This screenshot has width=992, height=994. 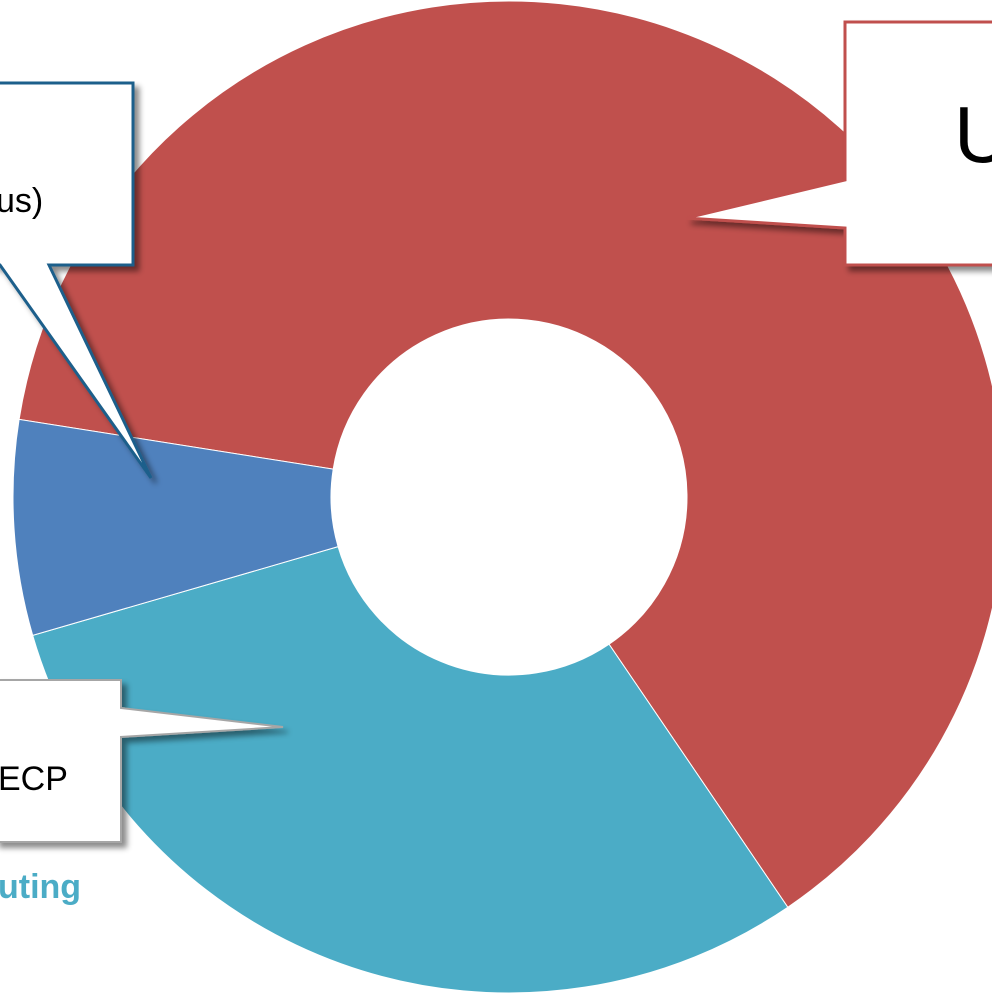 I want to click on callout-label-top-left: us), so click(x=22, y=201).